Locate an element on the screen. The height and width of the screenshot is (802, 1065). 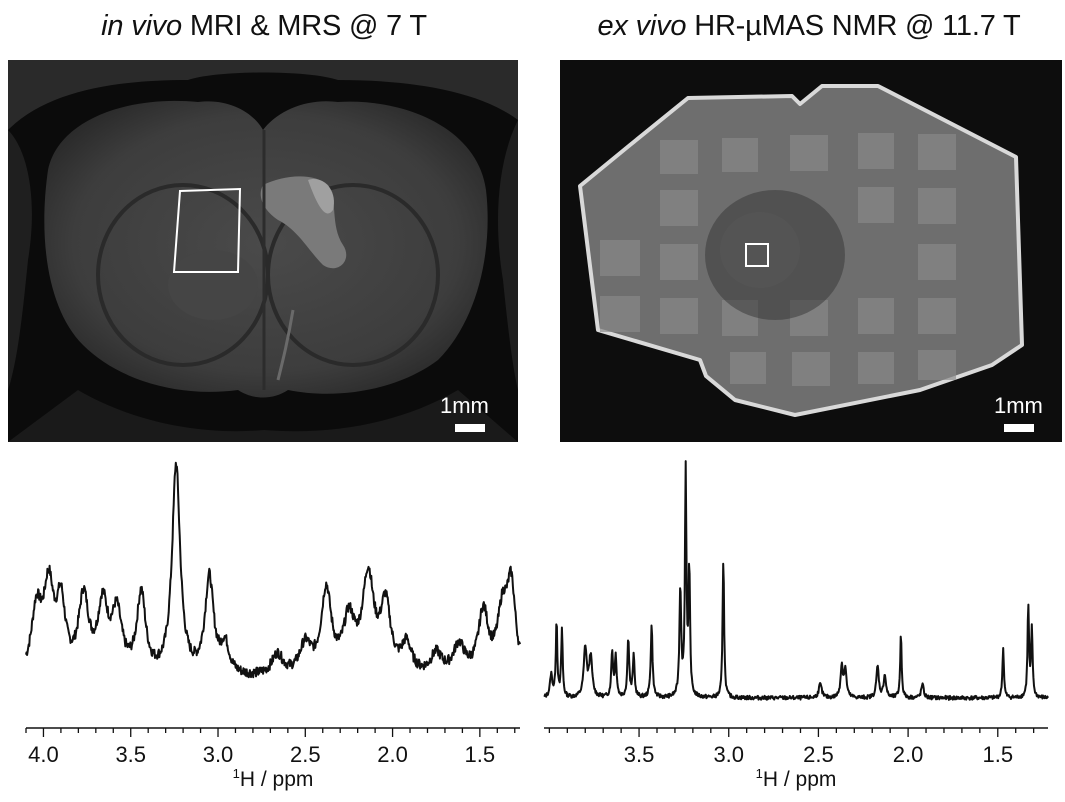
selection-square is located at coordinates (757, 255).